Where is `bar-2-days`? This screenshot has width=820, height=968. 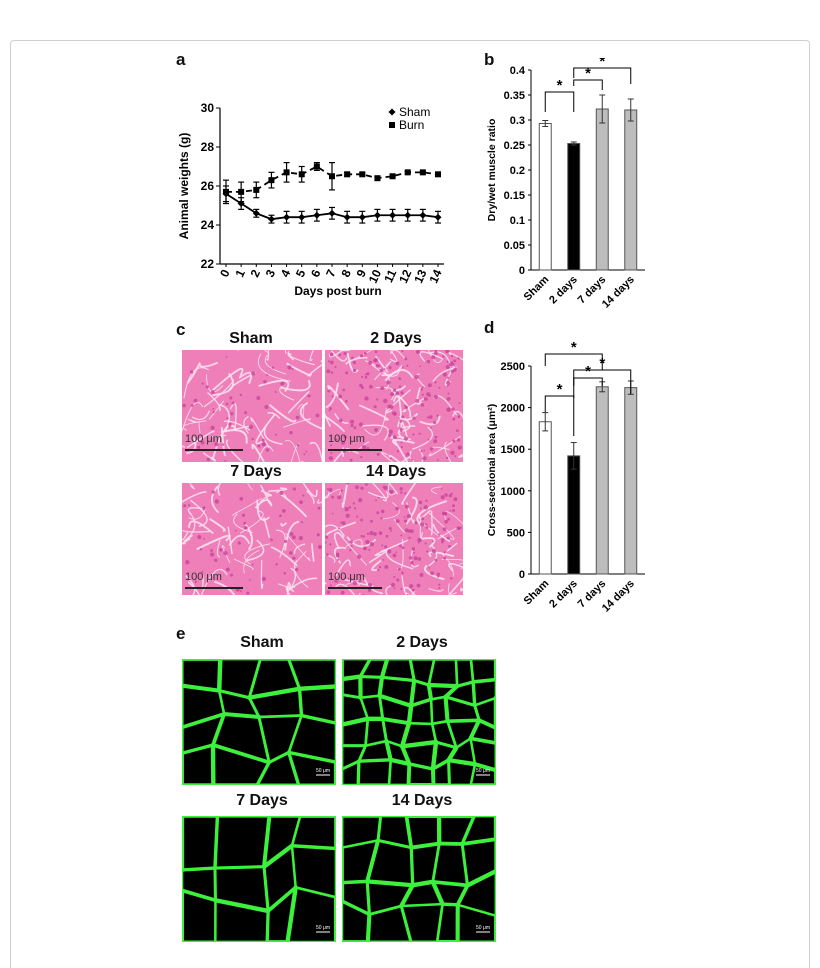 bar-2-days is located at coordinates (574, 207).